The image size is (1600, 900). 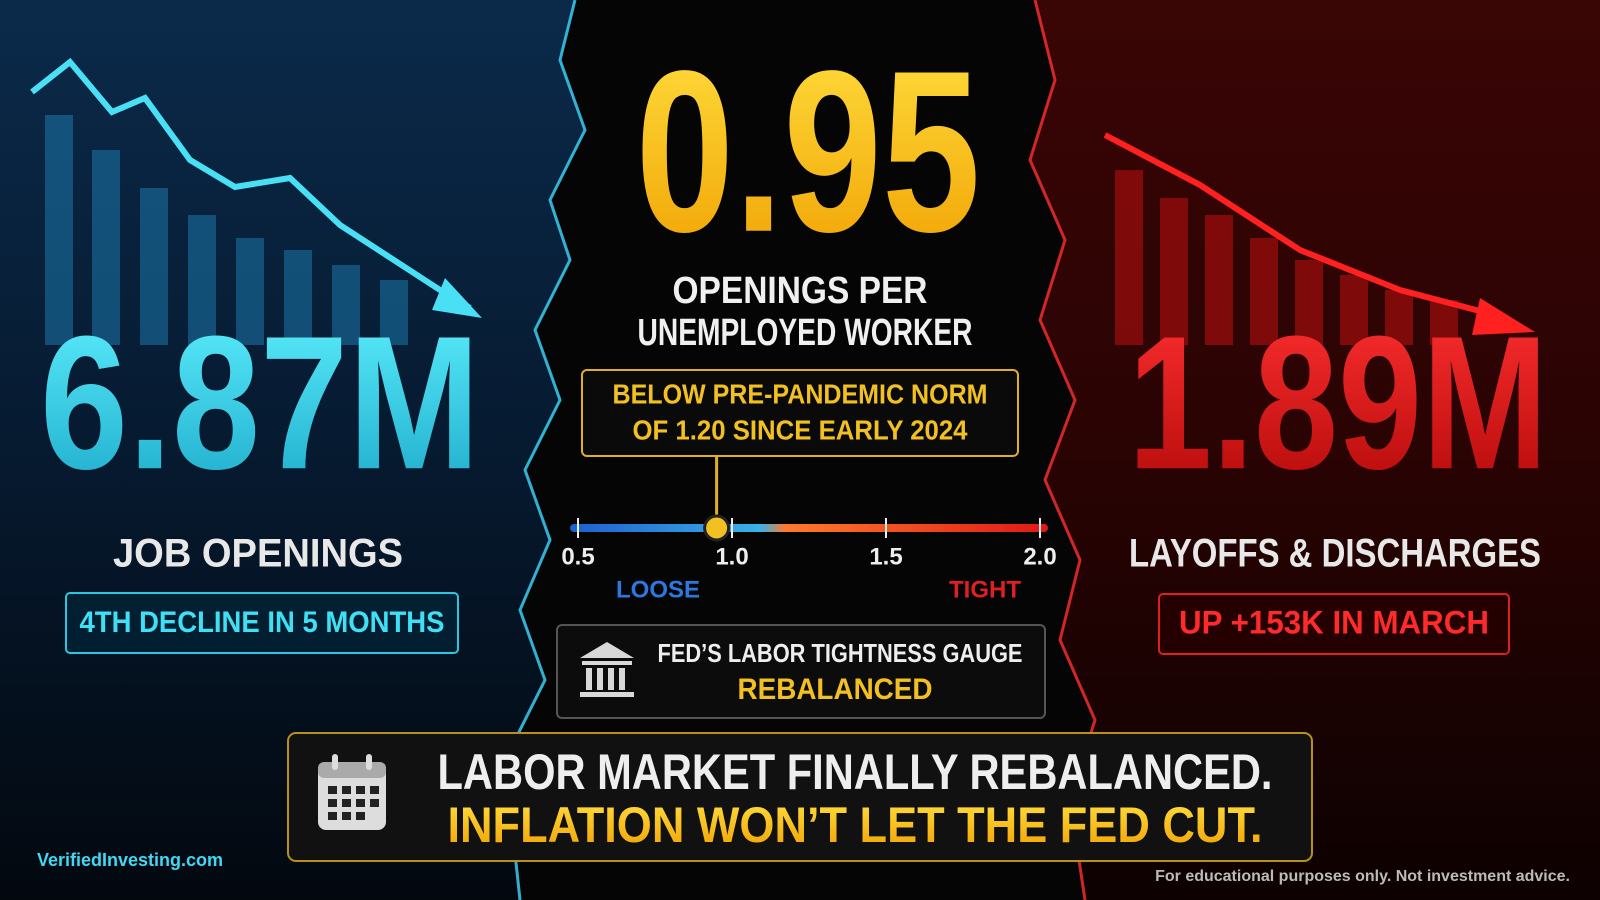 What do you see at coordinates (800, 429) in the screenshot?
I see `callout-line: OF 1.20 SINCE EARLY 2024` at bounding box center [800, 429].